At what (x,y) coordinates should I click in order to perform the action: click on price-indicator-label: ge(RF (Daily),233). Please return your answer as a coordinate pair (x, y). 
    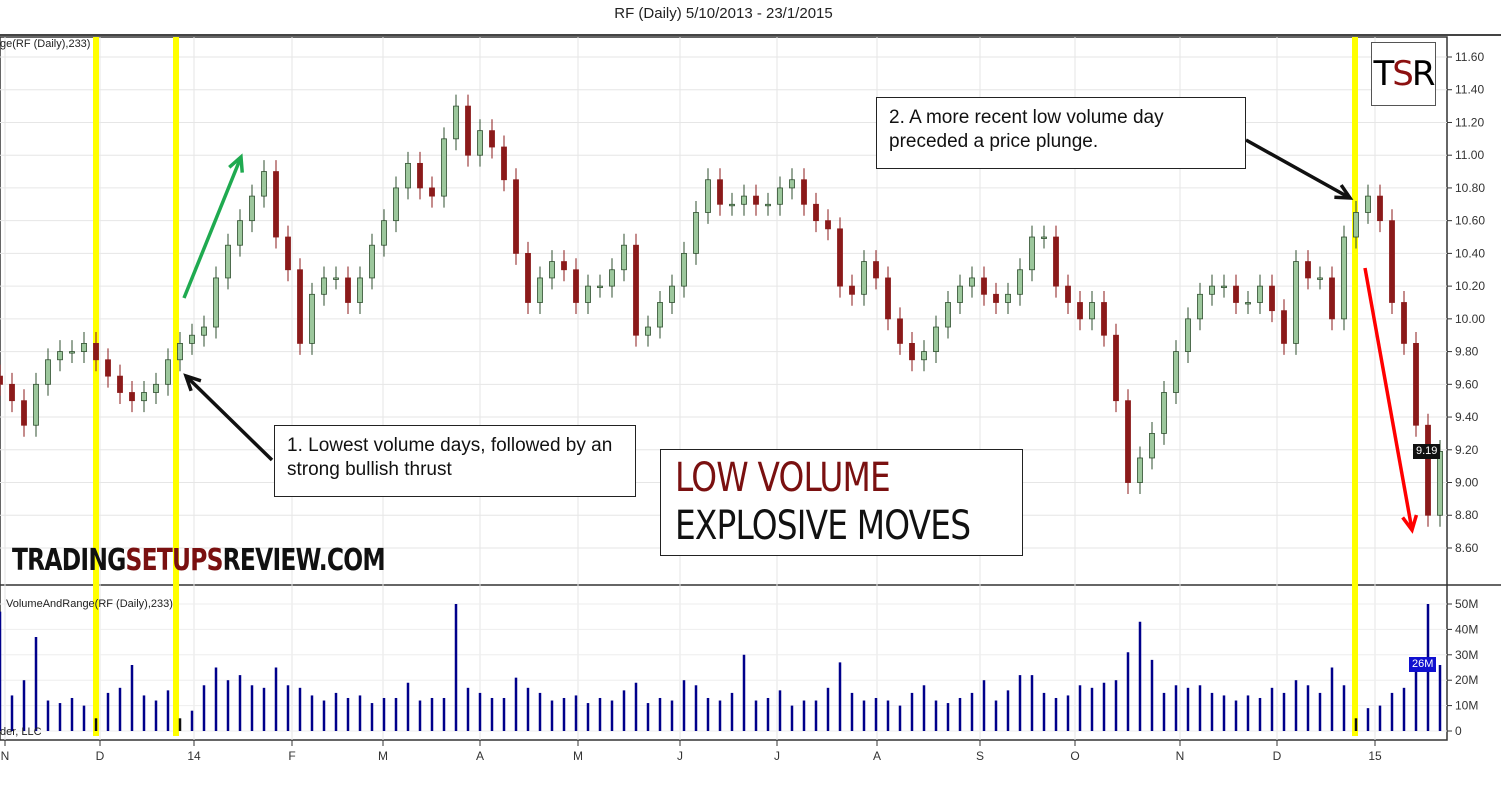
    Looking at the image, I should click on (45, 44).